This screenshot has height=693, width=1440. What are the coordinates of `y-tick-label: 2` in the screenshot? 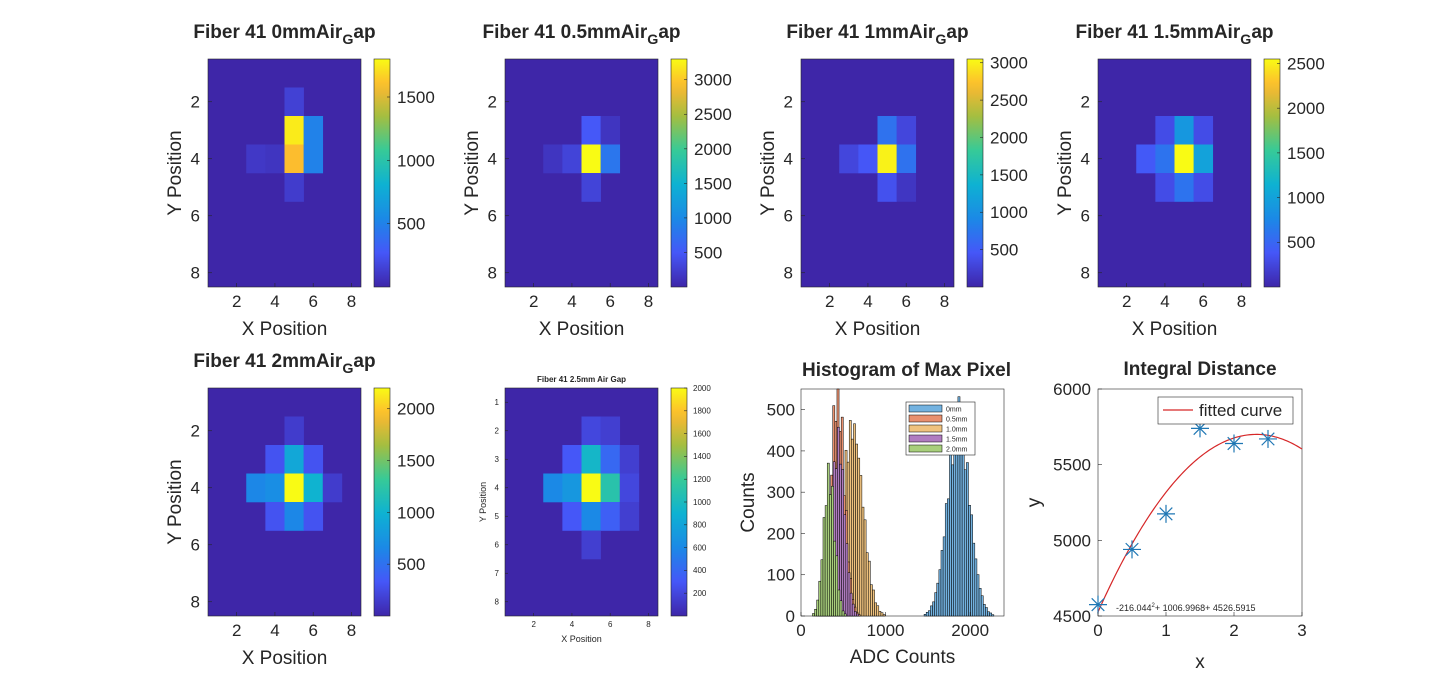 It's located at (1085, 102).